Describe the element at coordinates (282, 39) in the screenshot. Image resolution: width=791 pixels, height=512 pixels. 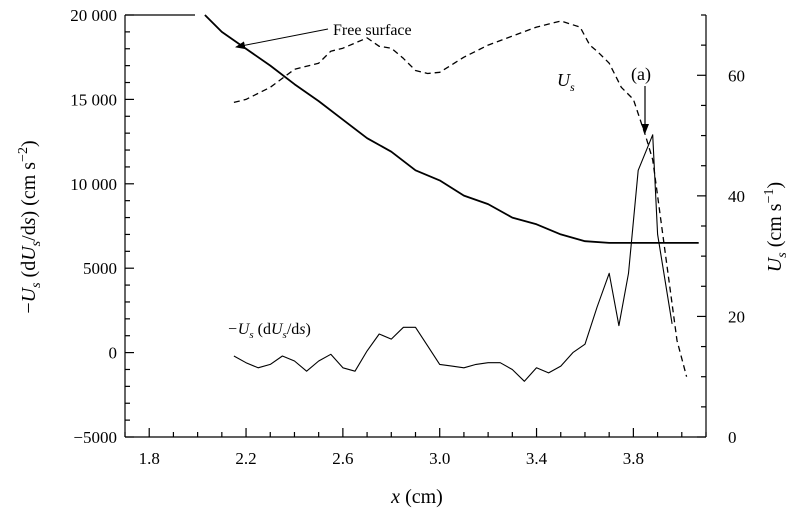
I see `free-surface-arrow` at that location.